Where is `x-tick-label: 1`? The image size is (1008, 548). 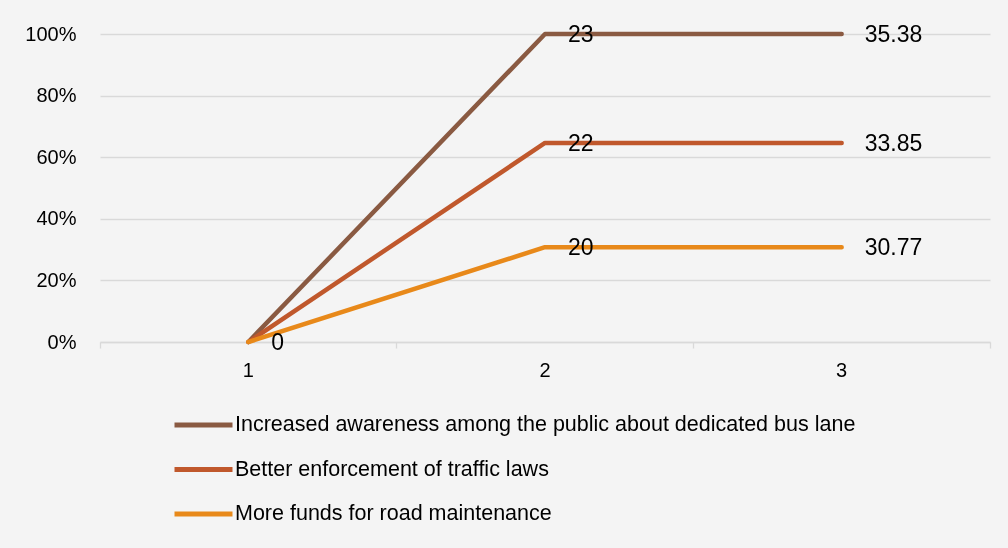 x-tick-label: 1 is located at coordinates (248, 369).